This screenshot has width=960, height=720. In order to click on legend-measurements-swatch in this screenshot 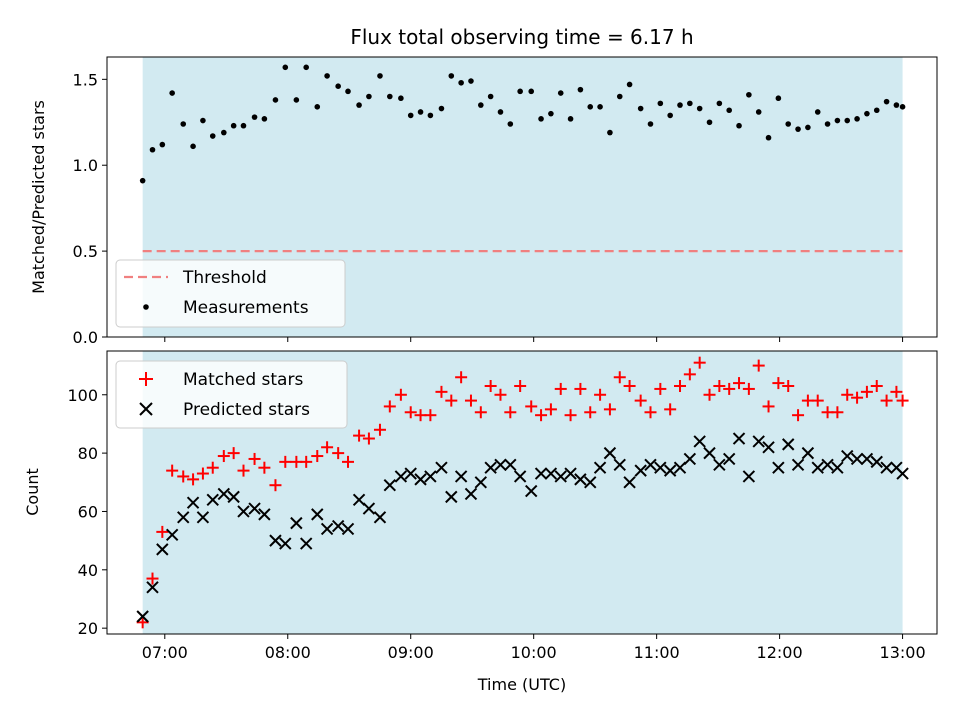, I will do `click(146, 307)`.